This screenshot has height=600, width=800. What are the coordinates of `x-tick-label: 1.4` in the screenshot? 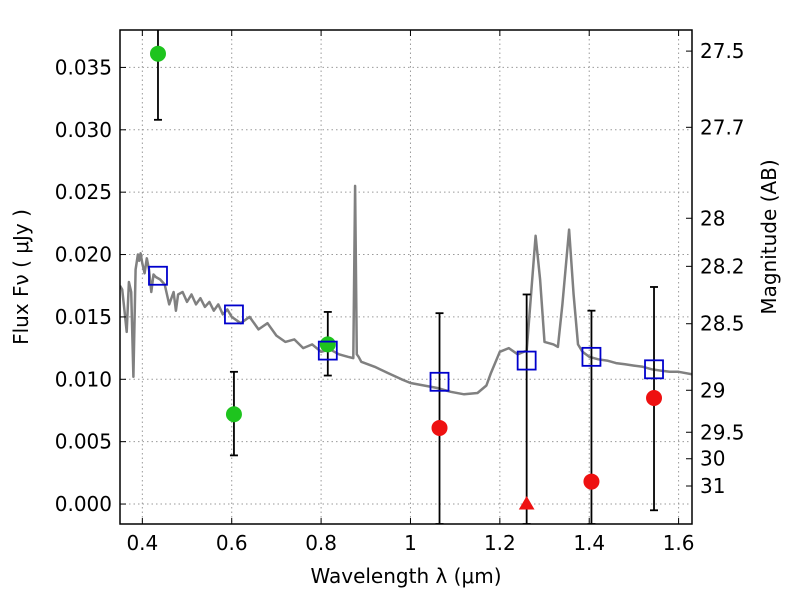 It's located at (589, 543).